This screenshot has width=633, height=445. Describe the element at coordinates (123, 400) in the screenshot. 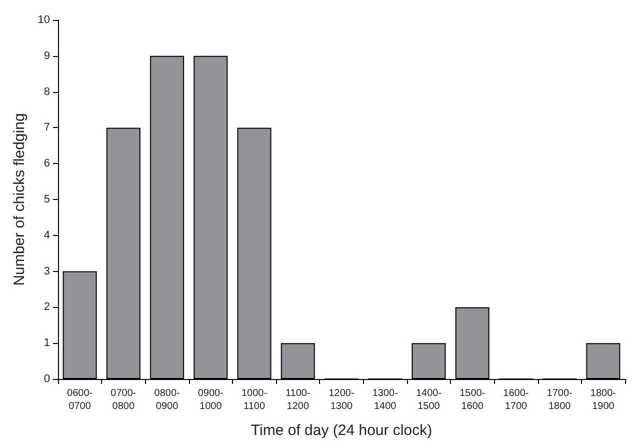

I see `x-tick-label: 0700-0800` at that location.